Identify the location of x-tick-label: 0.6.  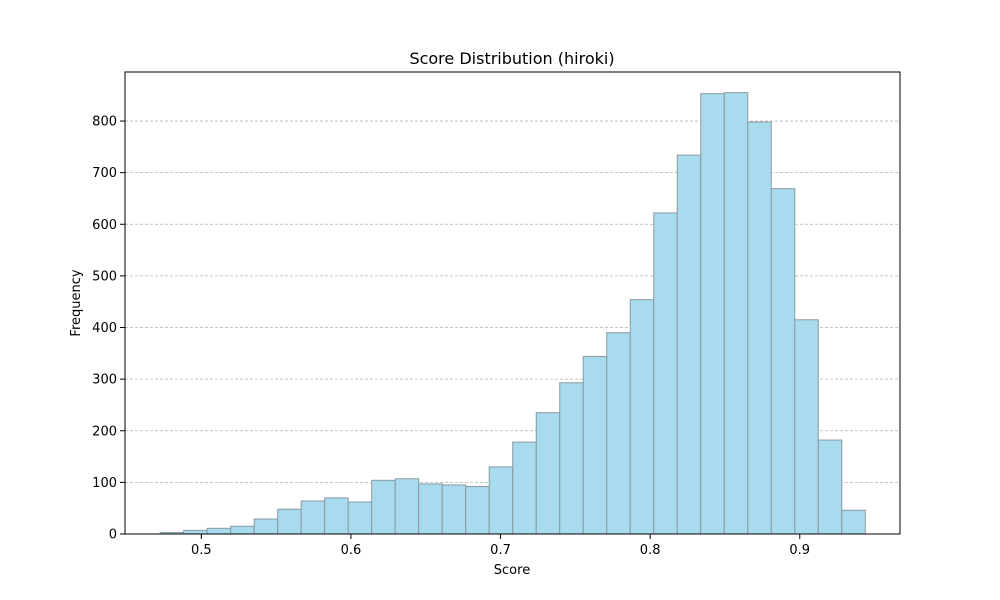
(351, 550).